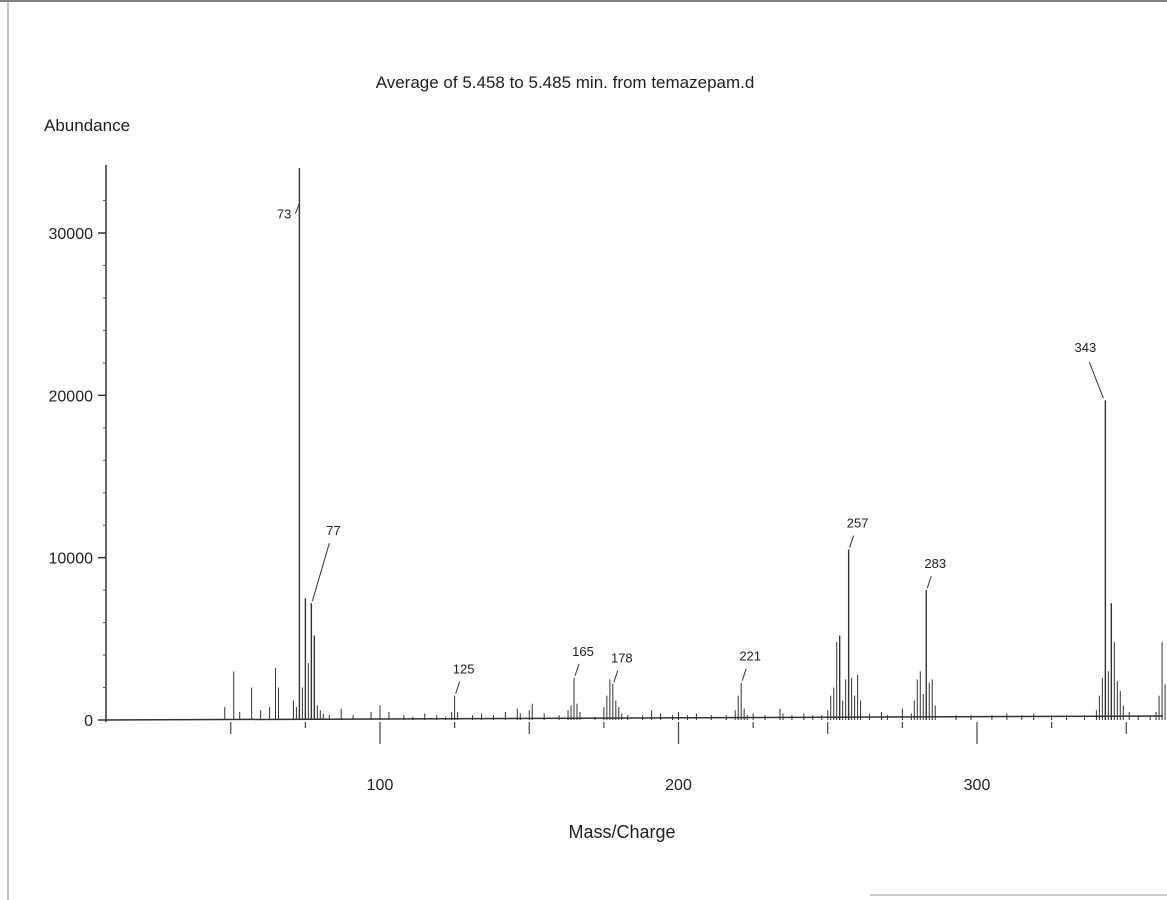  What do you see at coordinates (284, 213) in the screenshot?
I see `peak-label: 73` at bounding box center [284, 213].